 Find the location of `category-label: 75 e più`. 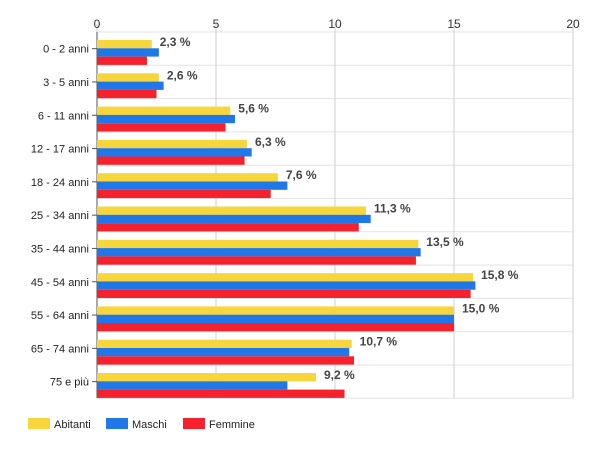

category-label: 75 e più is located at coordinates (69, 383).